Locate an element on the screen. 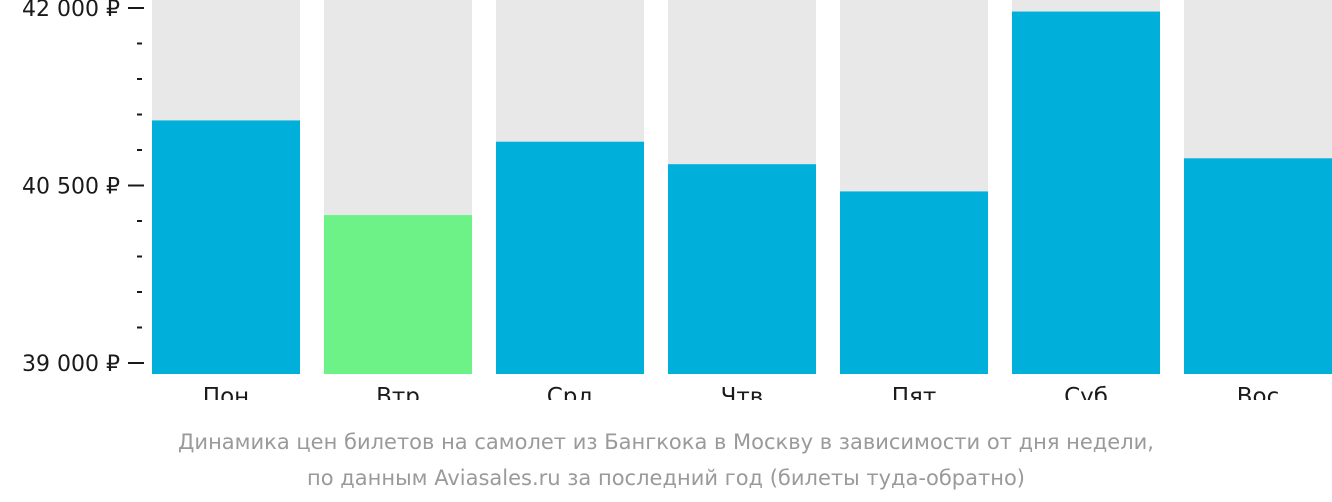  x-tick-label-6: Суб is located at coordinates (1086, 392).